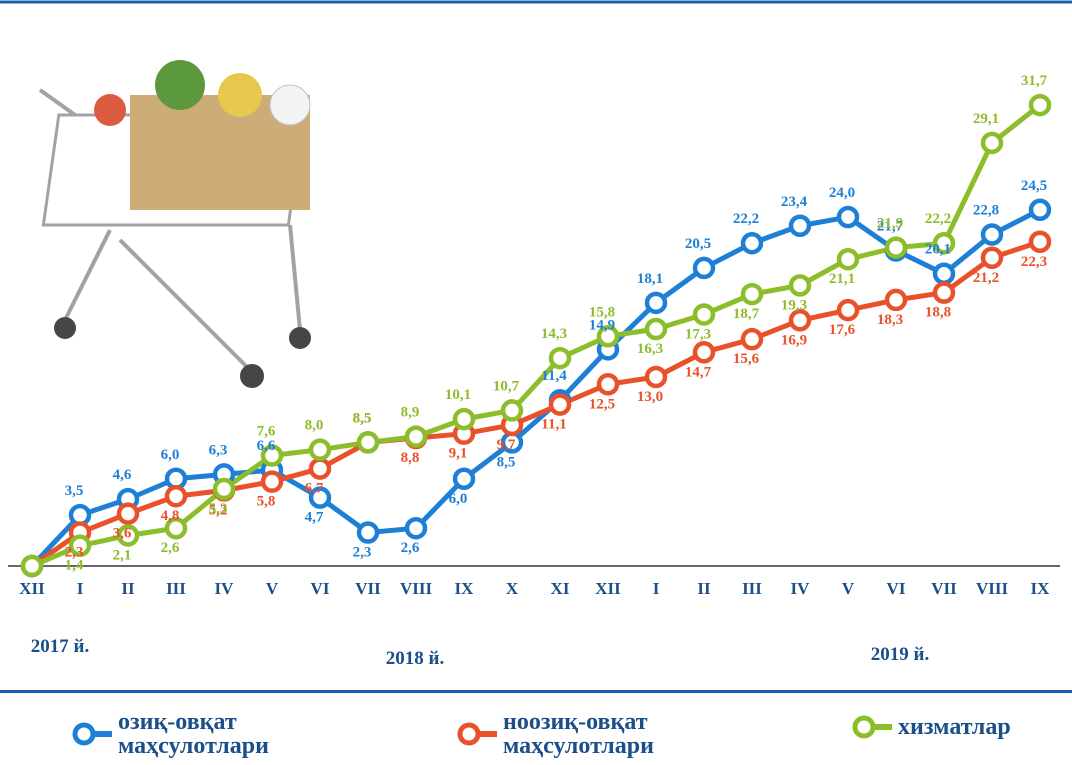  What do you see at coordinates (170, 516) in the screenshot?
I see `value-label: 4,8` at bounding box center [170, 516].